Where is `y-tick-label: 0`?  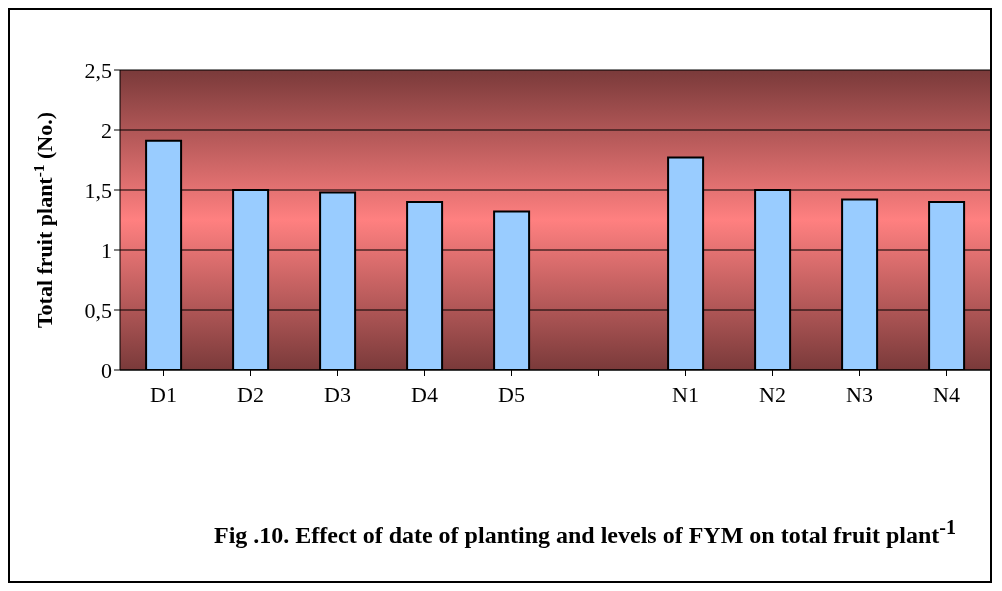
y-tick-label: 0 is located at coordinates (106, 370).